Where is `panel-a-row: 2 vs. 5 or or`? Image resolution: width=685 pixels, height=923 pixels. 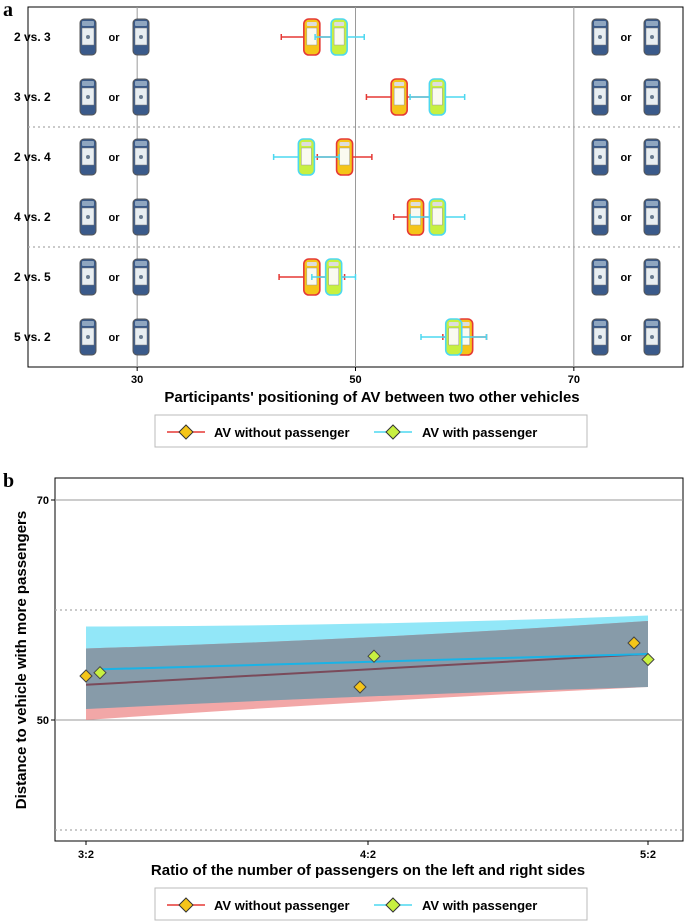
panel-a-row: 2 vs. 5 or or is located at coordinates (337, 277).